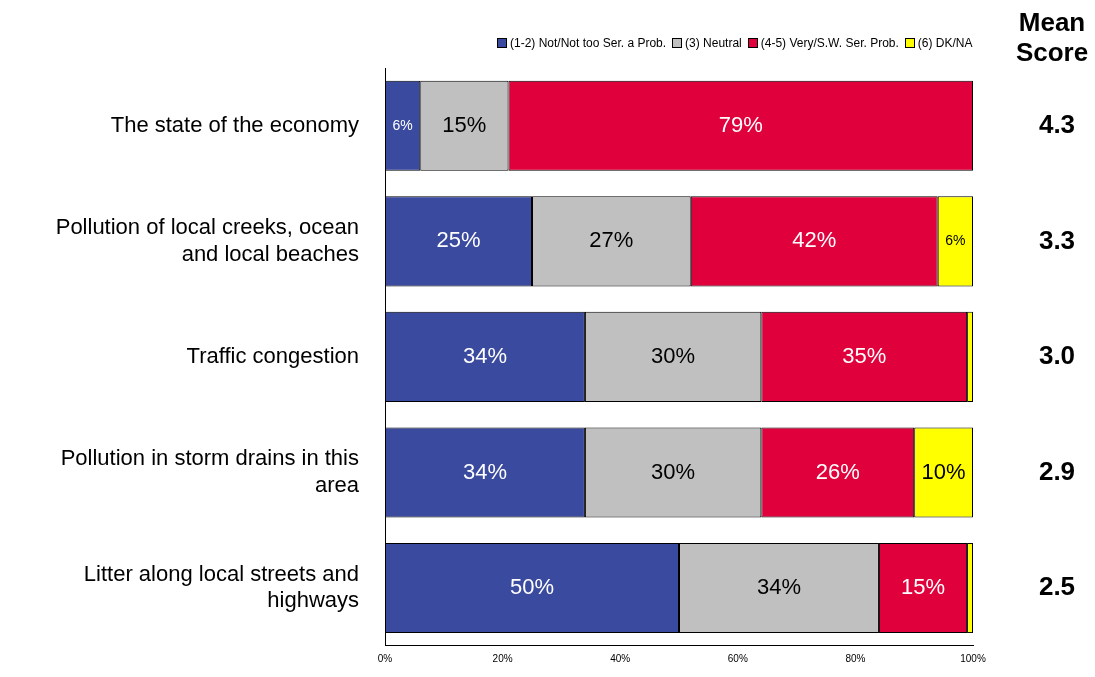 This screenshot has width=1095, height=677. I want to click on x-tick-label: 60%, so click(737, 658).